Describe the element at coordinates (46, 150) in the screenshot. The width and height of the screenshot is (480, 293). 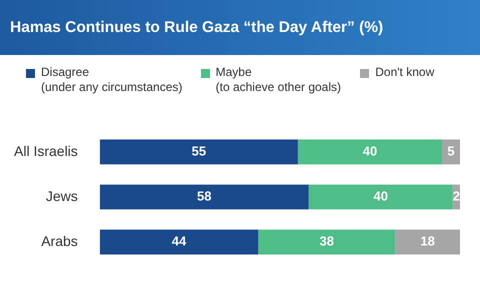
I see `y-tick-label: All Israelis` at that location.